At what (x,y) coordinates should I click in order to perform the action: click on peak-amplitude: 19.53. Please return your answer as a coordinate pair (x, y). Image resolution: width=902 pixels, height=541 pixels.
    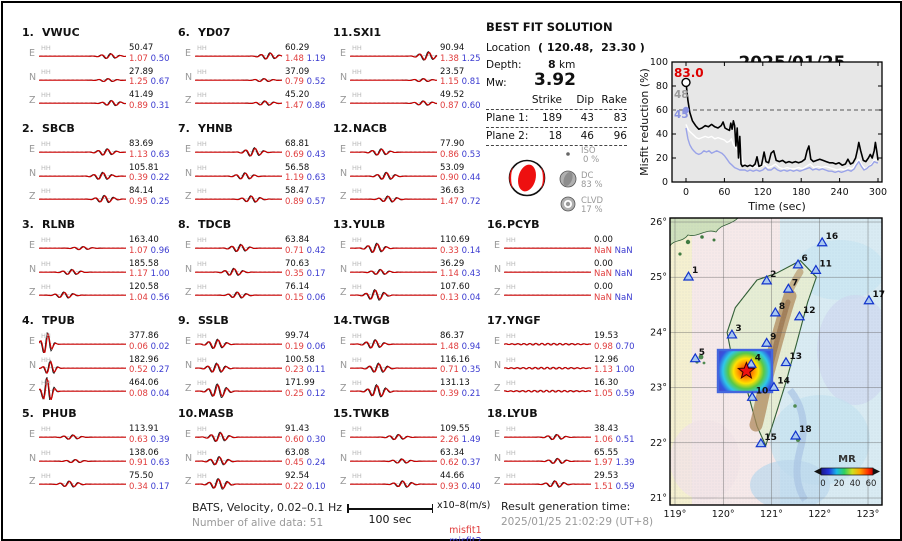
    Looking at the image, I should click on (606, 336).